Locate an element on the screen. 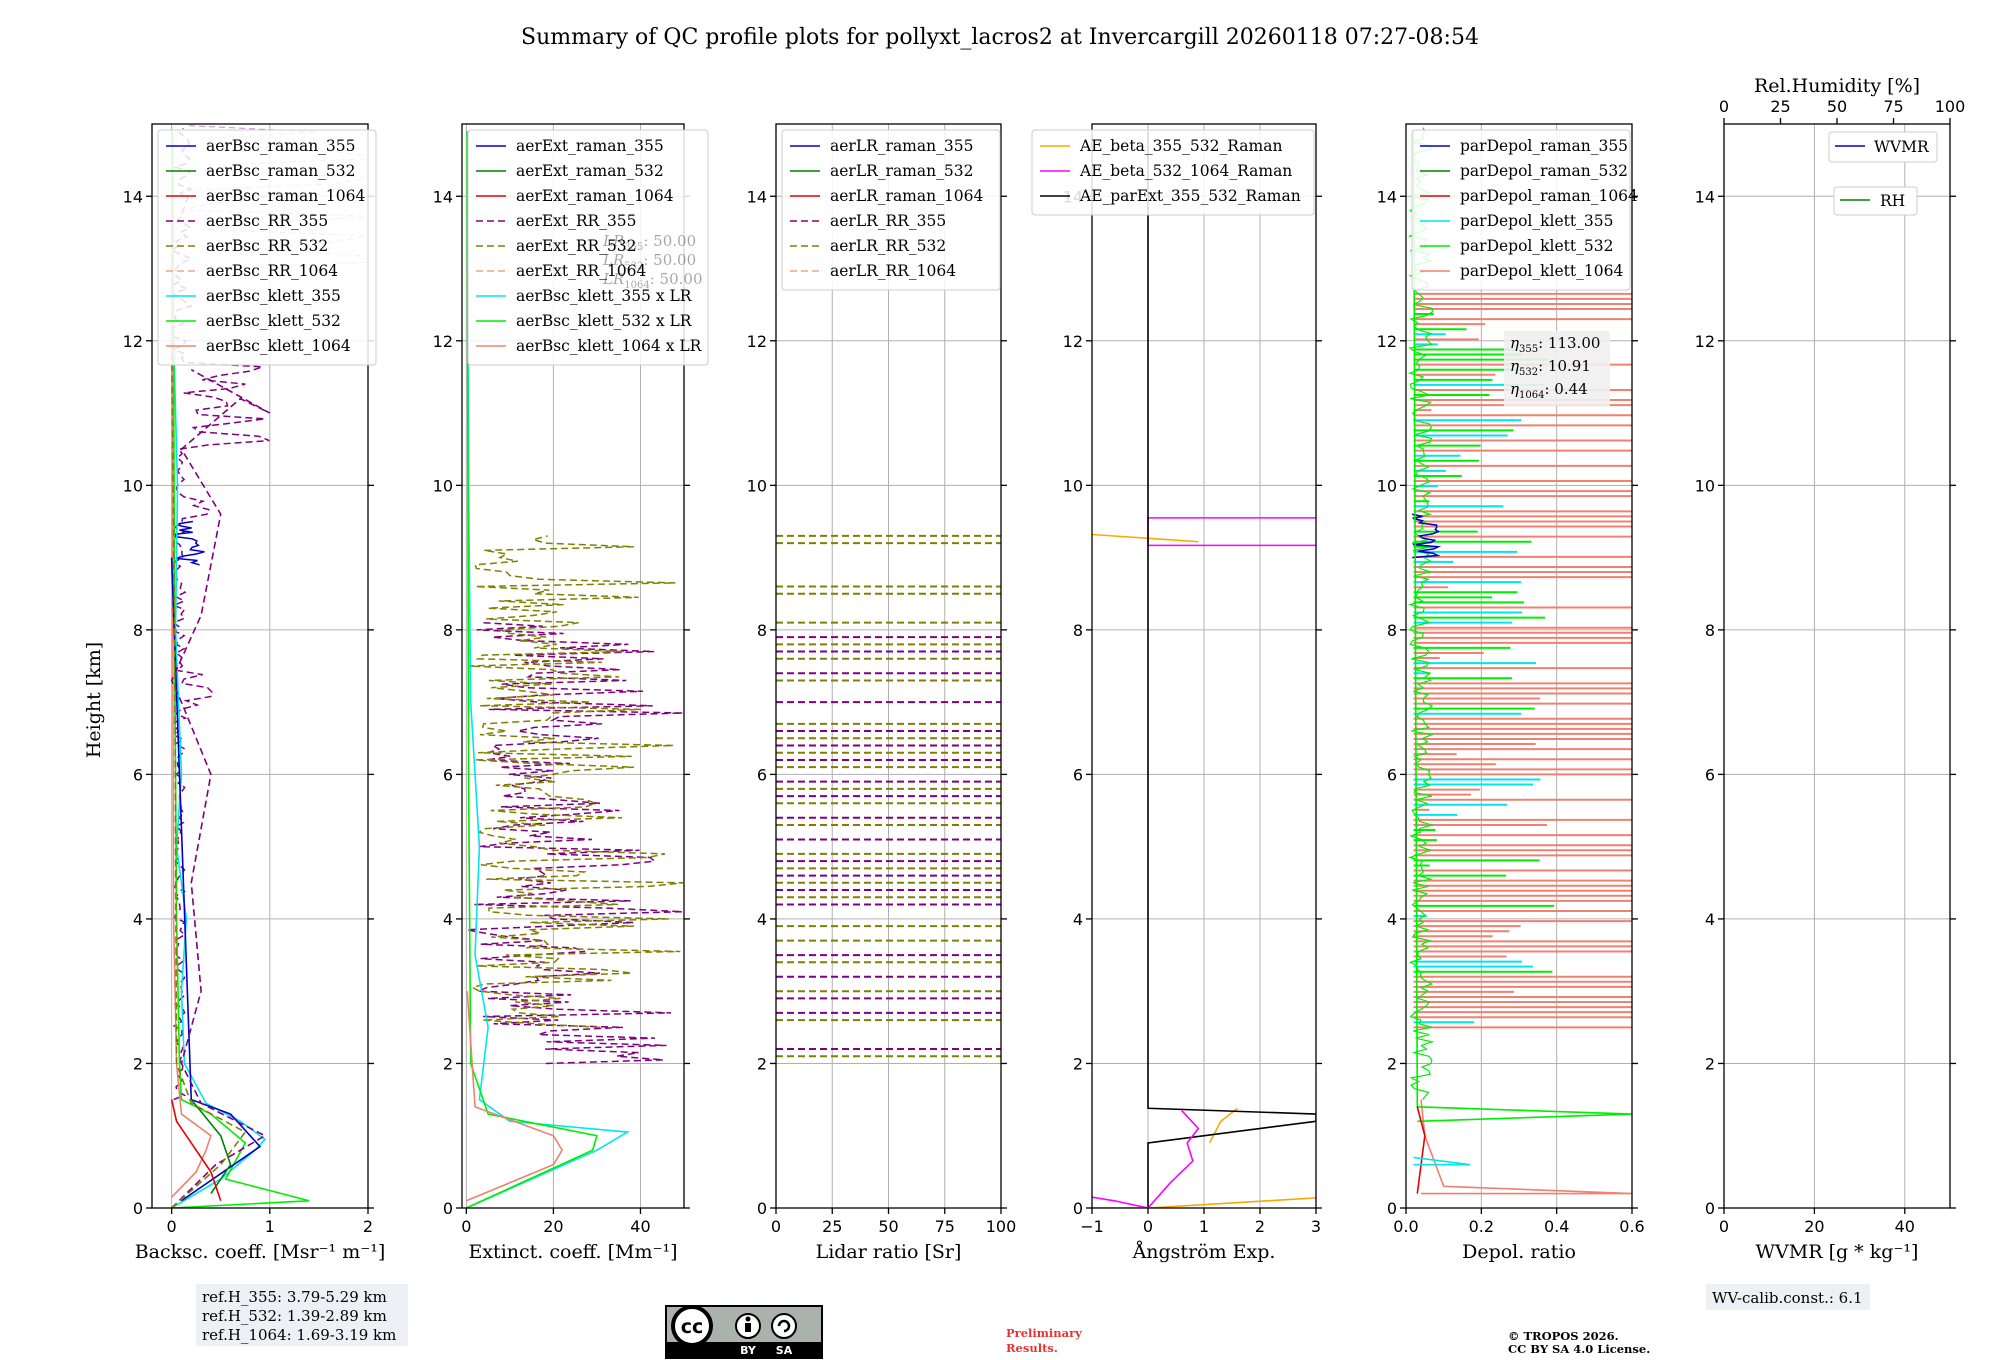  legend-label: parDepol_klett_355 is located at coordinates (1536, 221).